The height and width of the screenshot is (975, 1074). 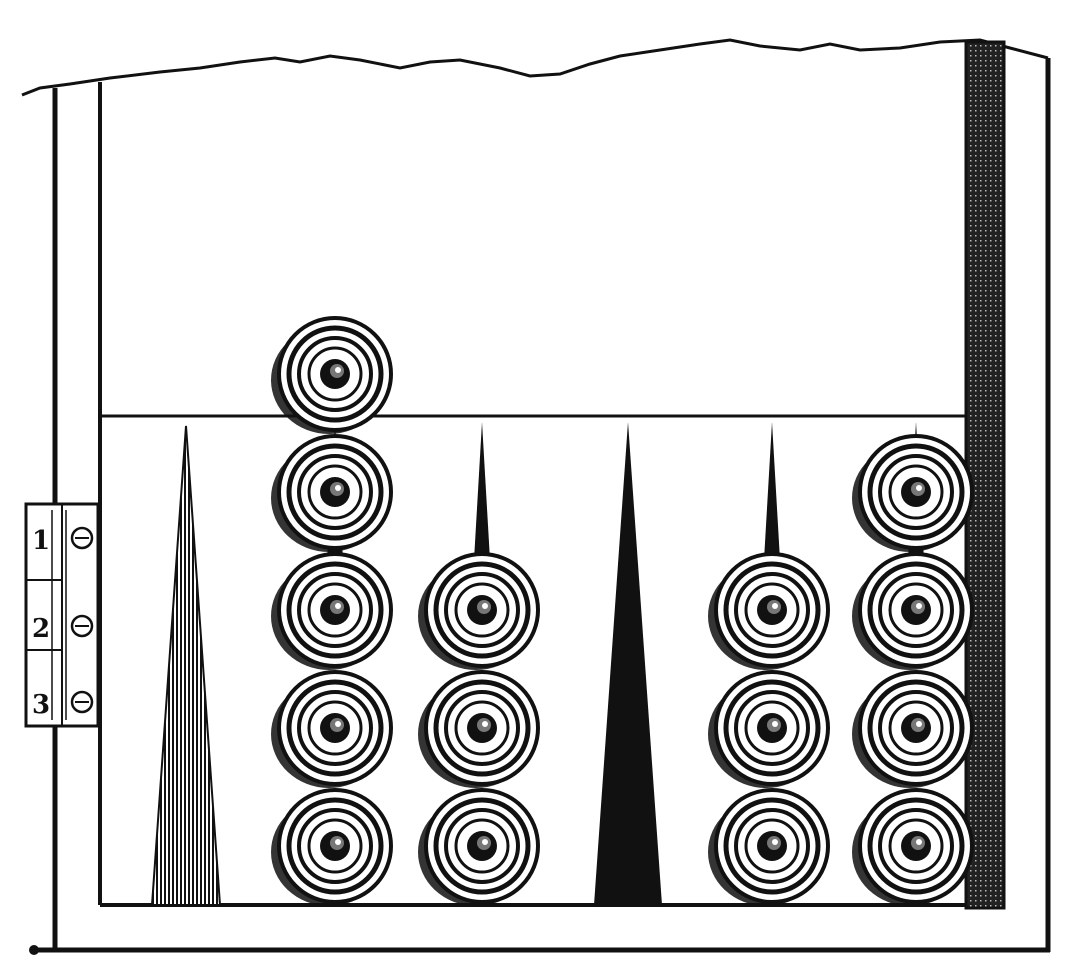 I want to click on hinge-mark: 2, so click(x=41, y=629).